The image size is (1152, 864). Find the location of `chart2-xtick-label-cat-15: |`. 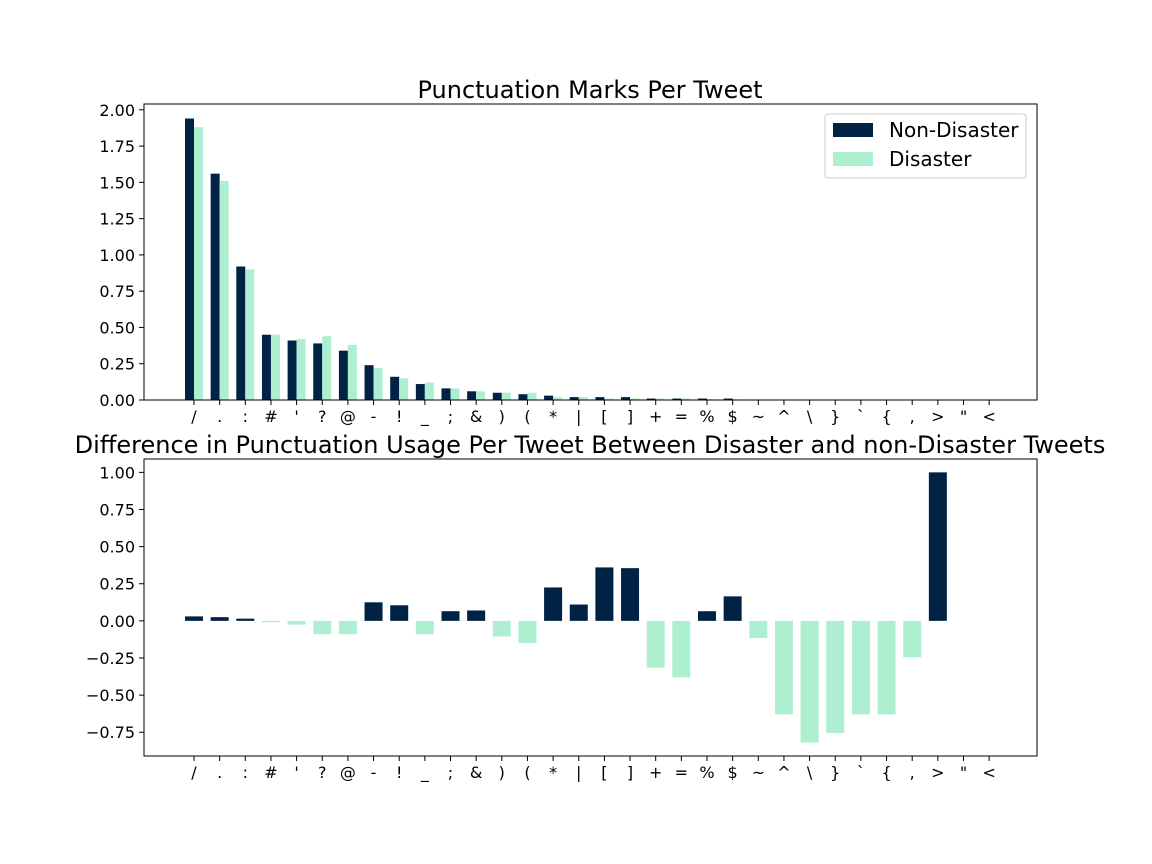

chart2-xtick-label-cat-15: | is located at coordinates (578, 772).